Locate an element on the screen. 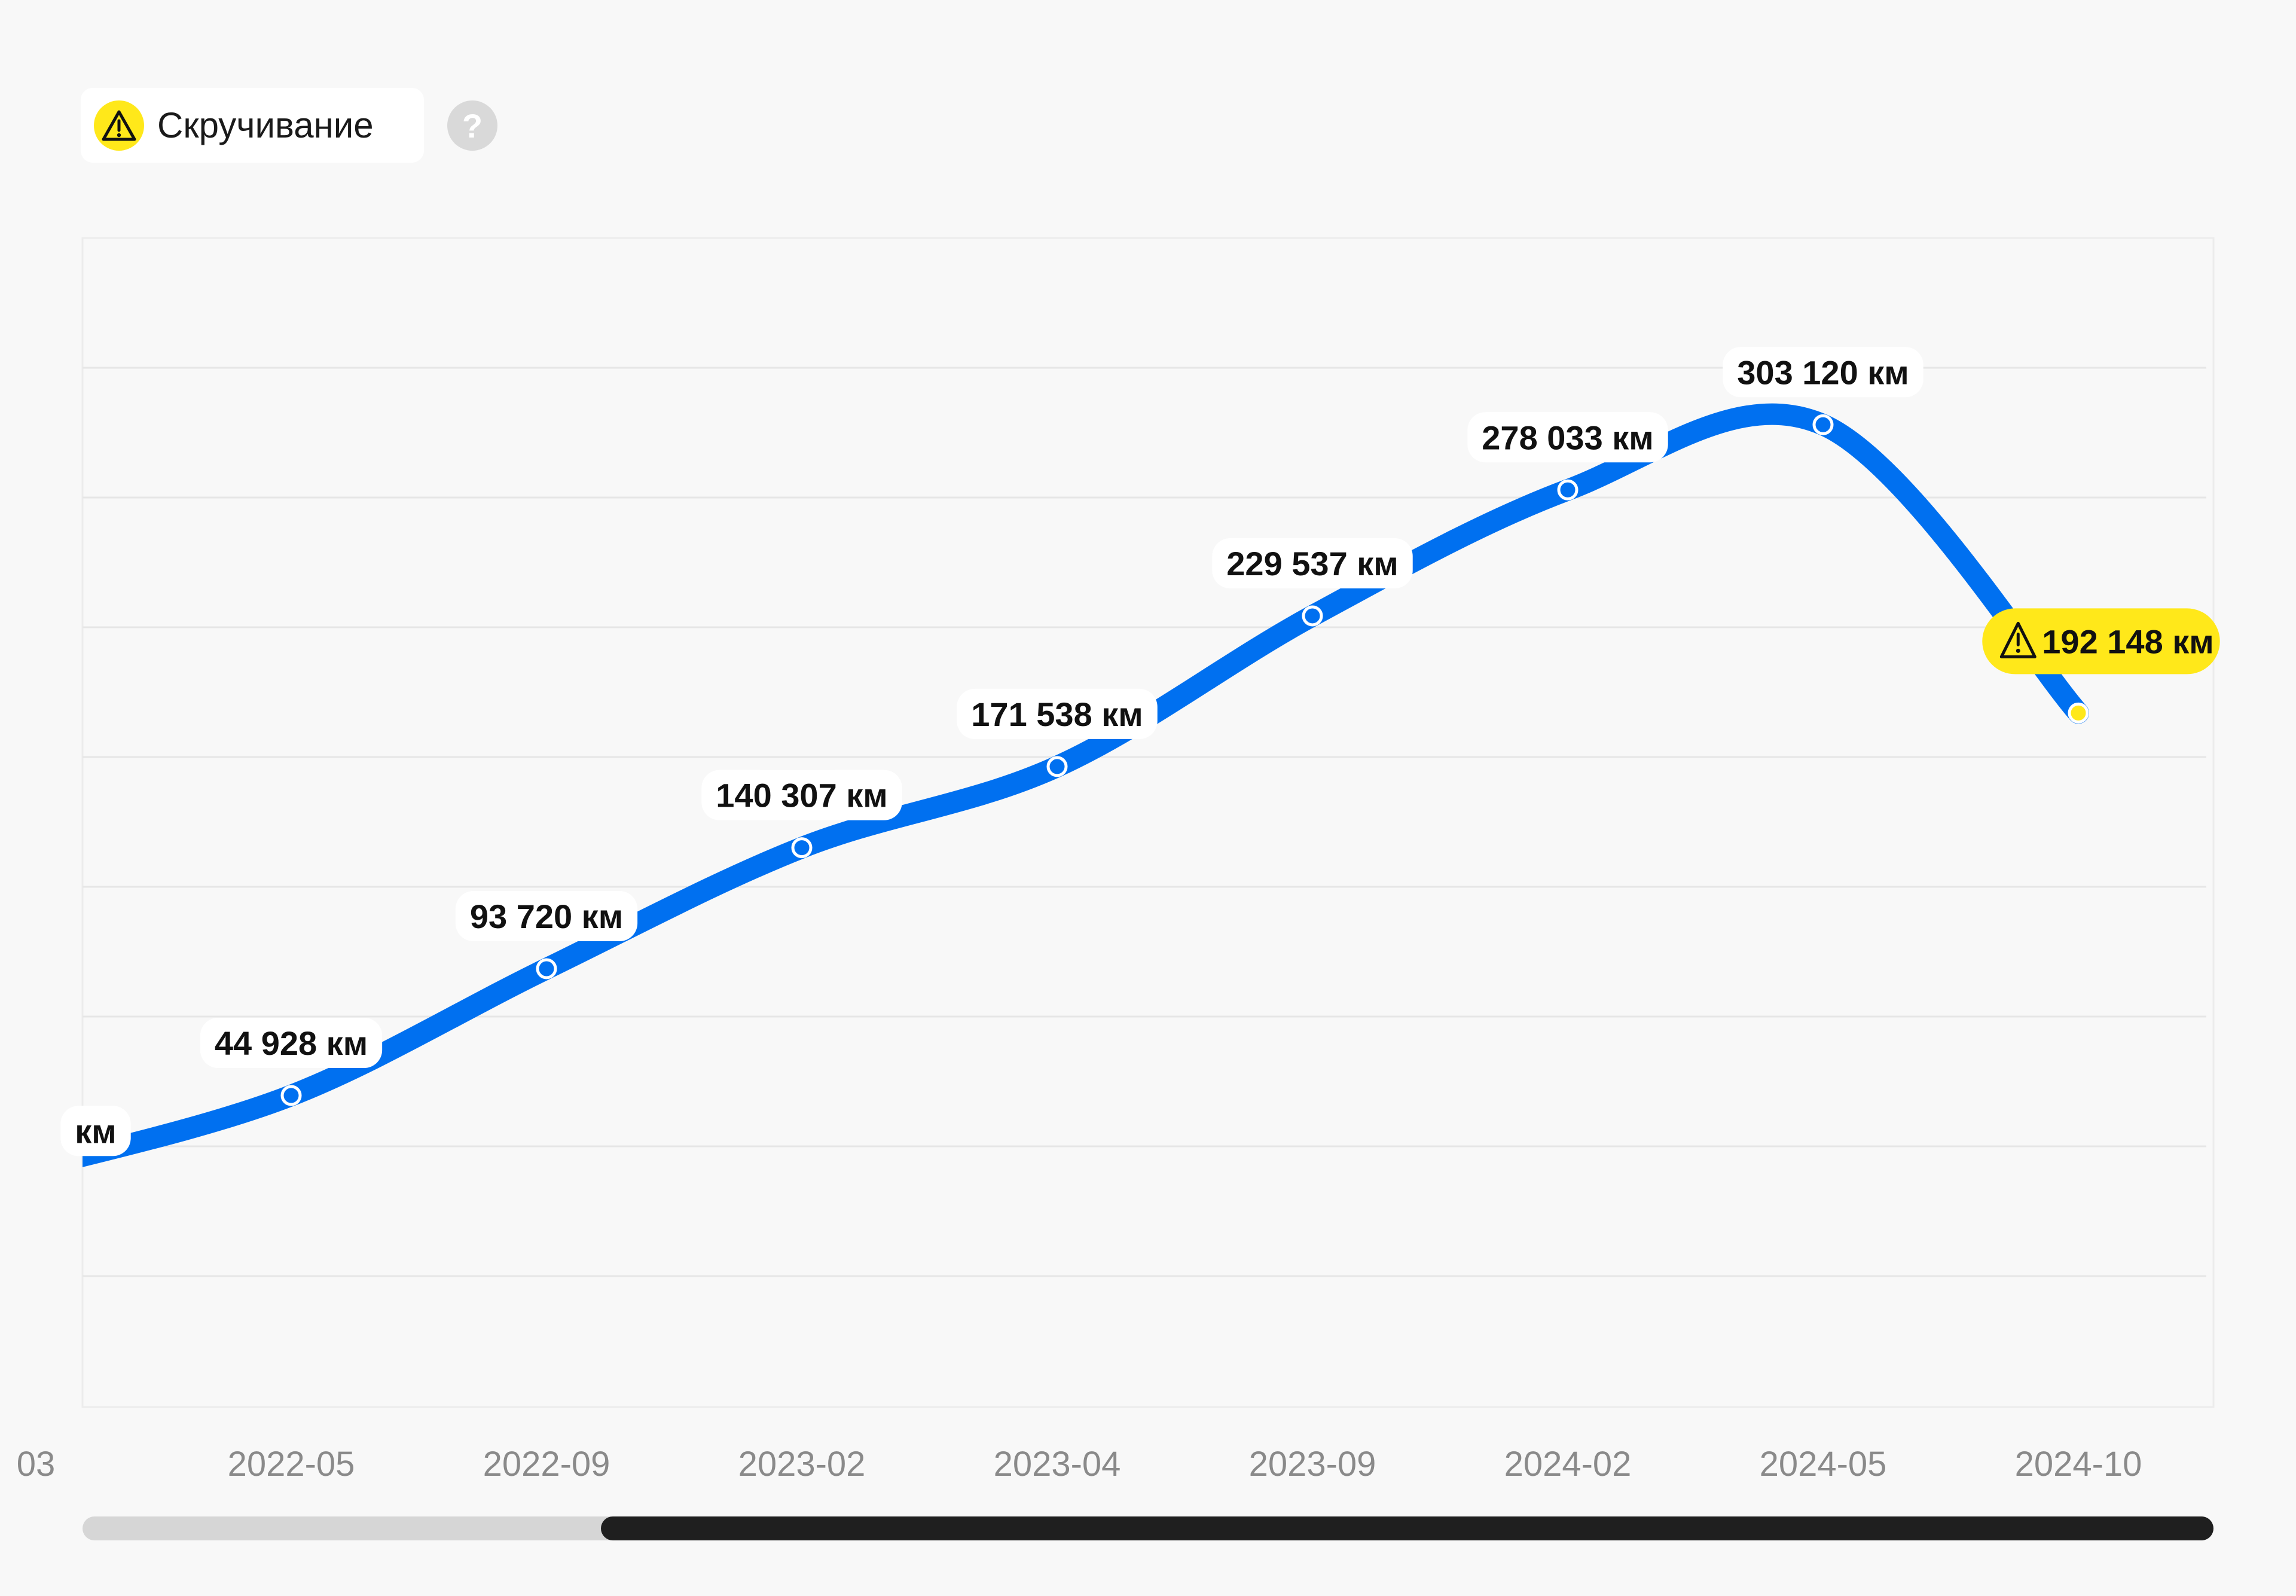  data-point-warning is located at coordinates (2078, 713).